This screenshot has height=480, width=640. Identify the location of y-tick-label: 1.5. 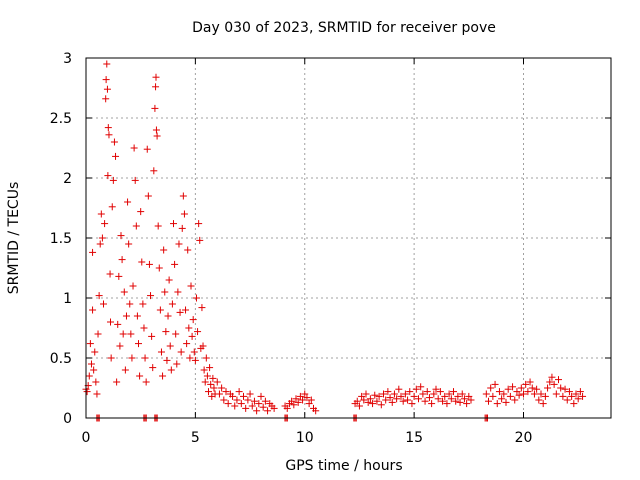
(61, 239).